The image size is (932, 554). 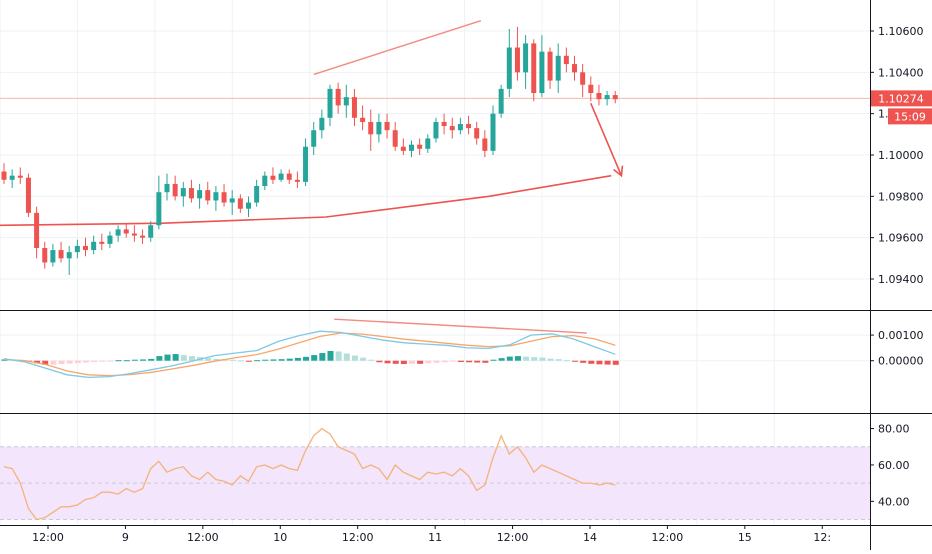 I want to click on time-axis-label: 14, so click(x=590, y=537).